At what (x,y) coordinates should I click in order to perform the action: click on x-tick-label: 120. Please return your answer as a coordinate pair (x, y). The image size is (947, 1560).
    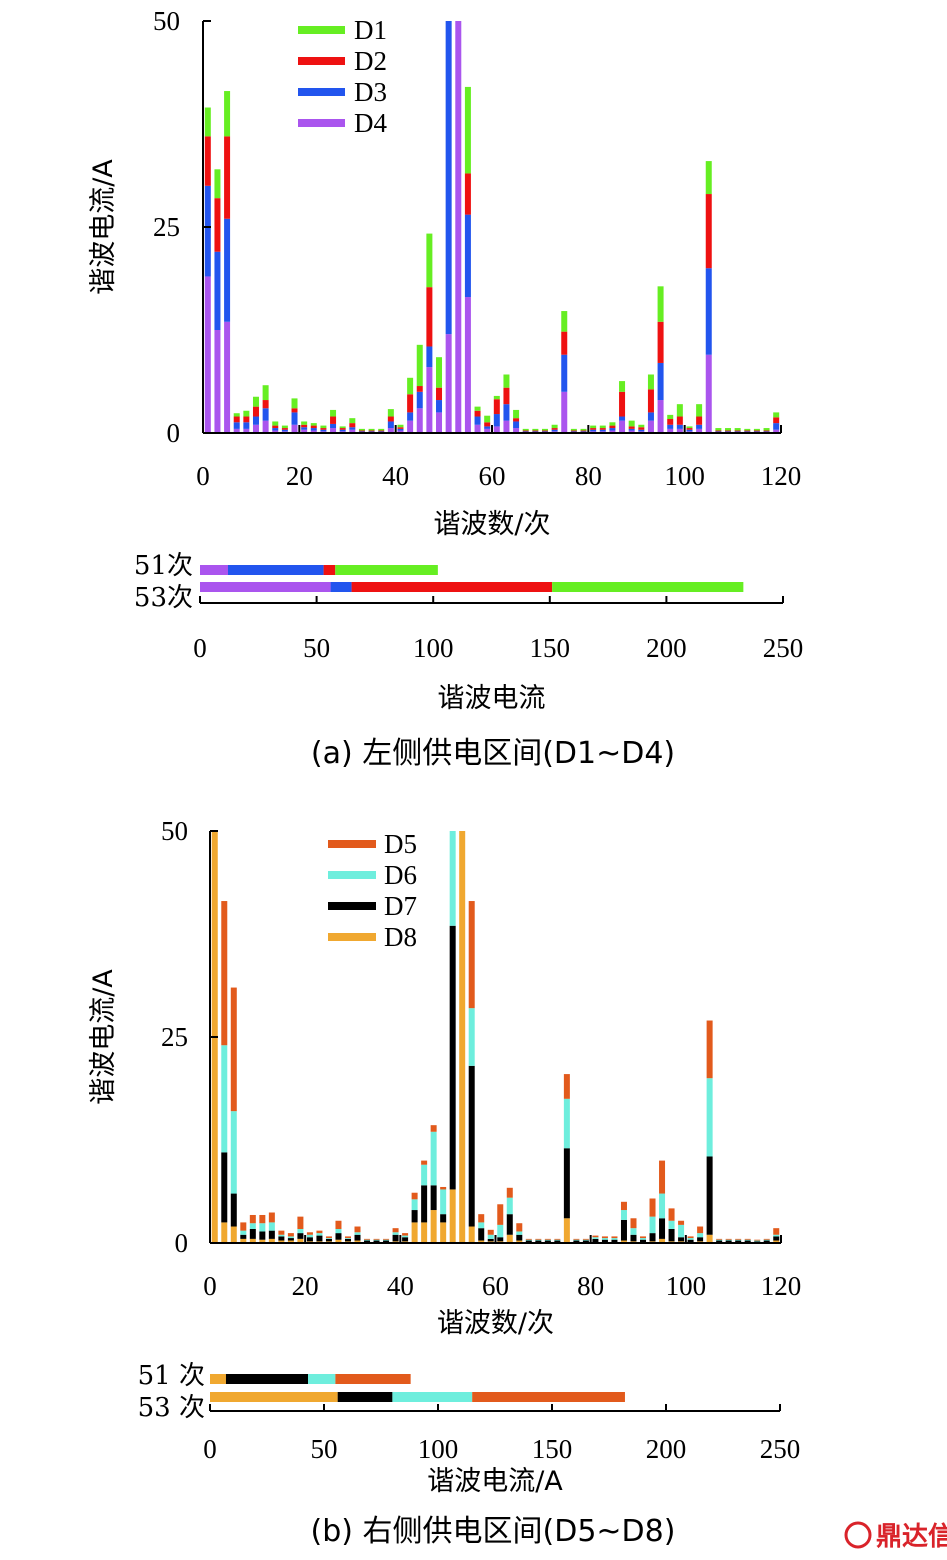
    Looking at the image, I should click on (781, 476).